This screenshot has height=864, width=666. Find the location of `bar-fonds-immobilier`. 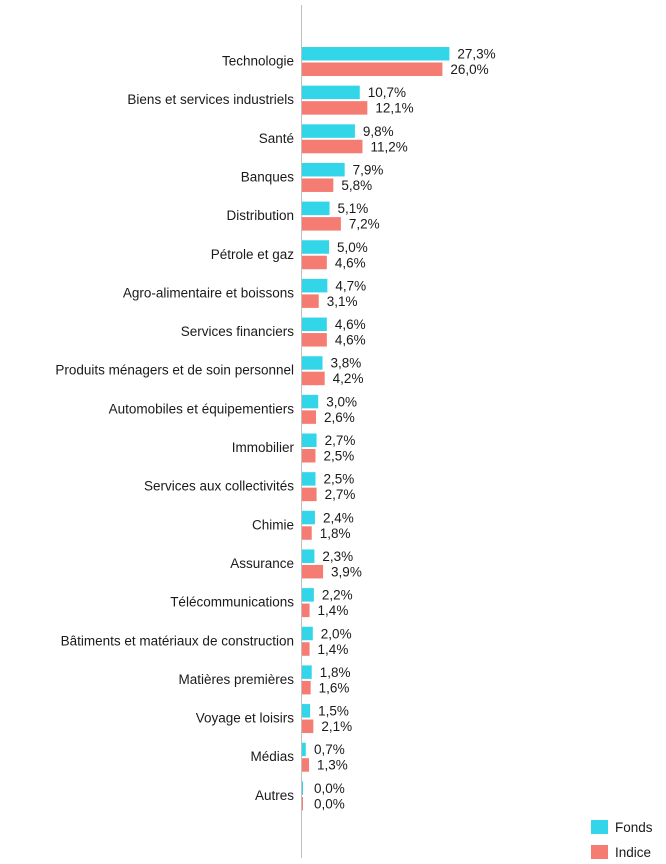

bar-fonds-immobilier is located at coordinates (309, 440).